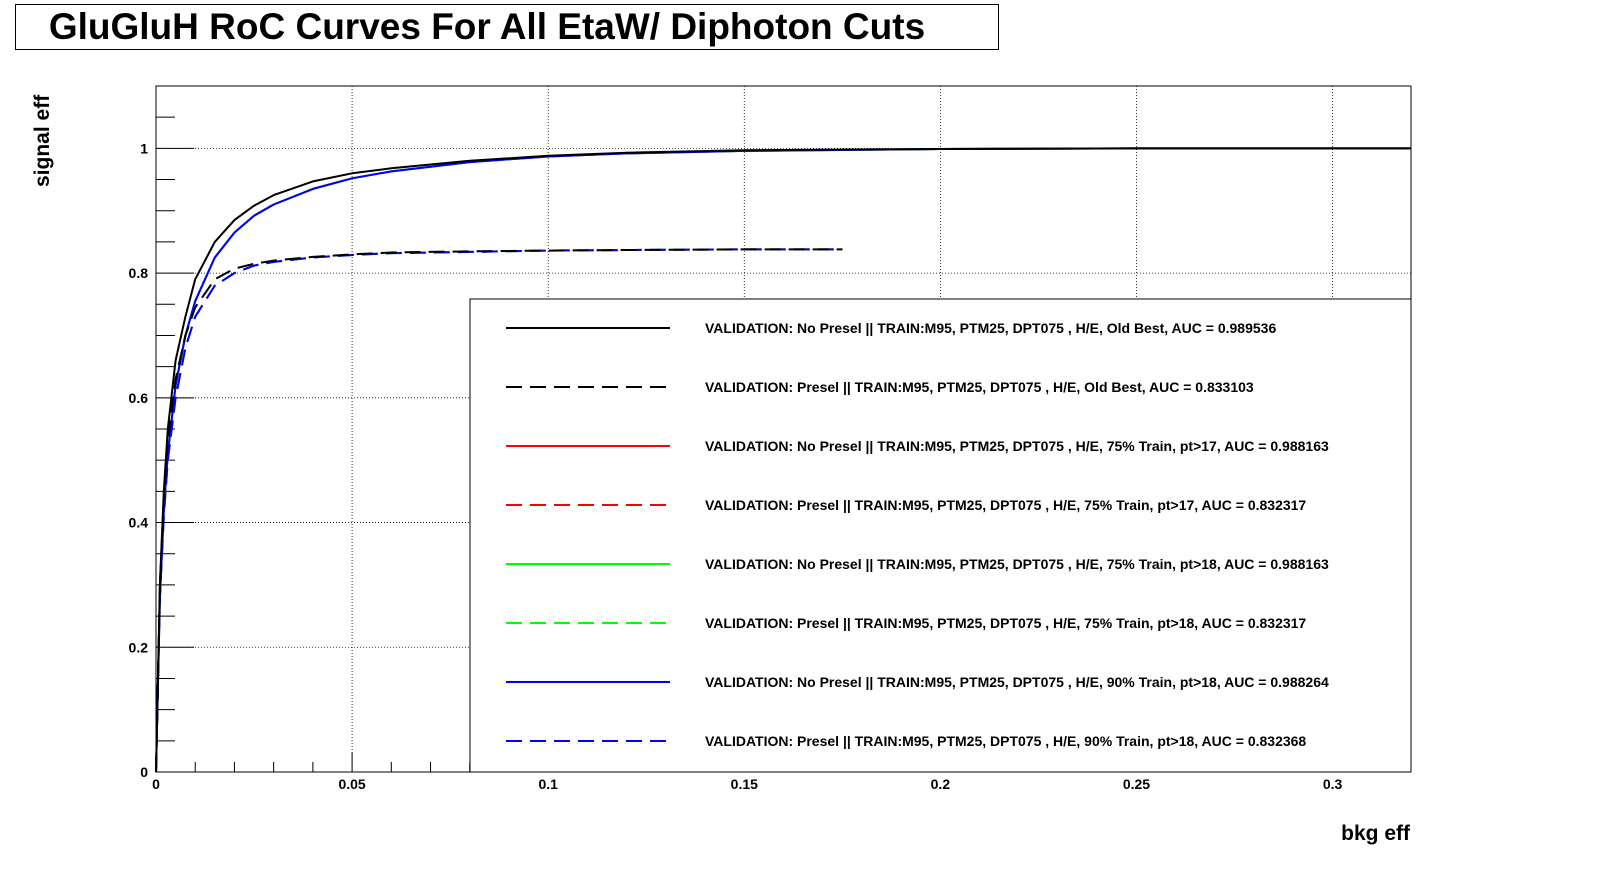  Describe the element at coordinates (139, 647) in the screenshot. I see `y-tick-label: 0.2` at that location.